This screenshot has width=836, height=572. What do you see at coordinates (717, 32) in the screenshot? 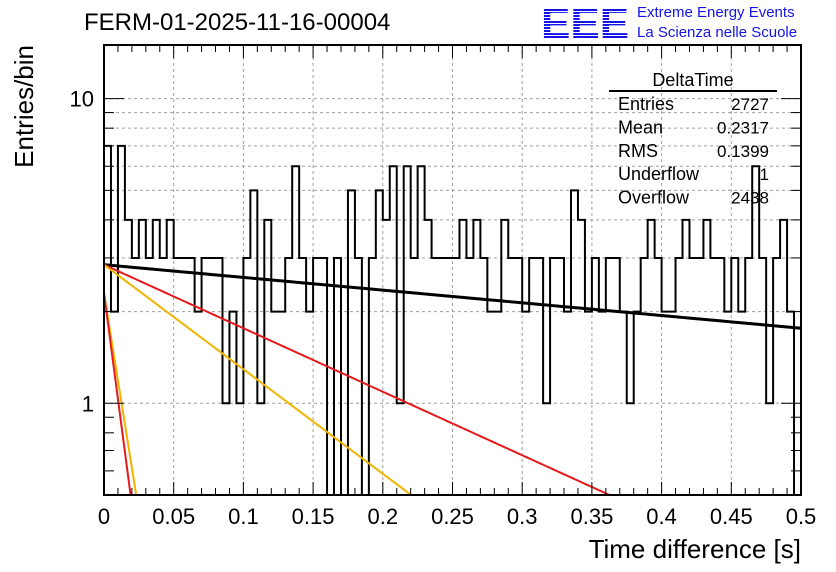
I see `logo-line-2: La Scienza nelle Scuole` at bounding box center [717, 32].